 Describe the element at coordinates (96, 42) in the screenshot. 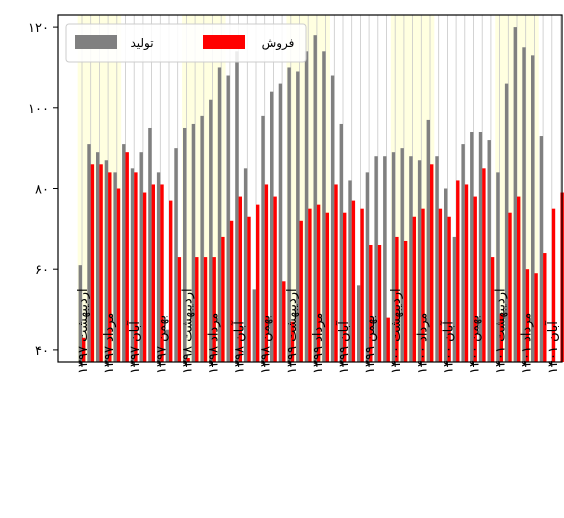

I see `legend-swatch-production` at that location.